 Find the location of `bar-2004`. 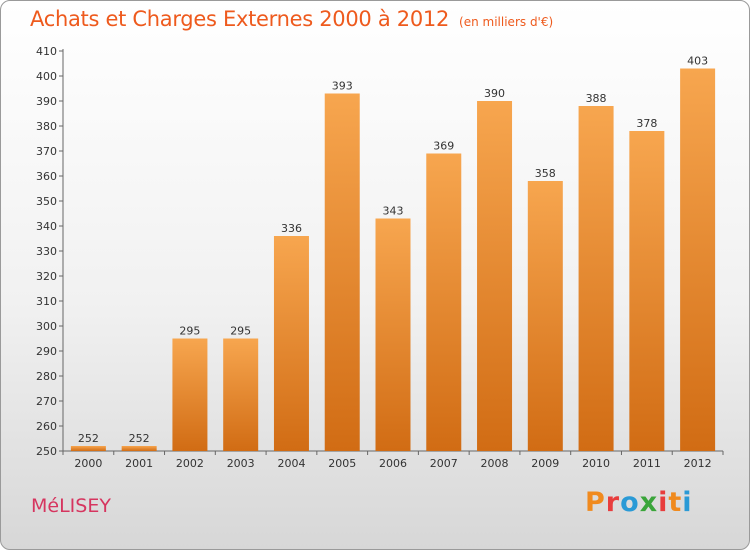

bar-2004 is located at coordinates (291, 343).